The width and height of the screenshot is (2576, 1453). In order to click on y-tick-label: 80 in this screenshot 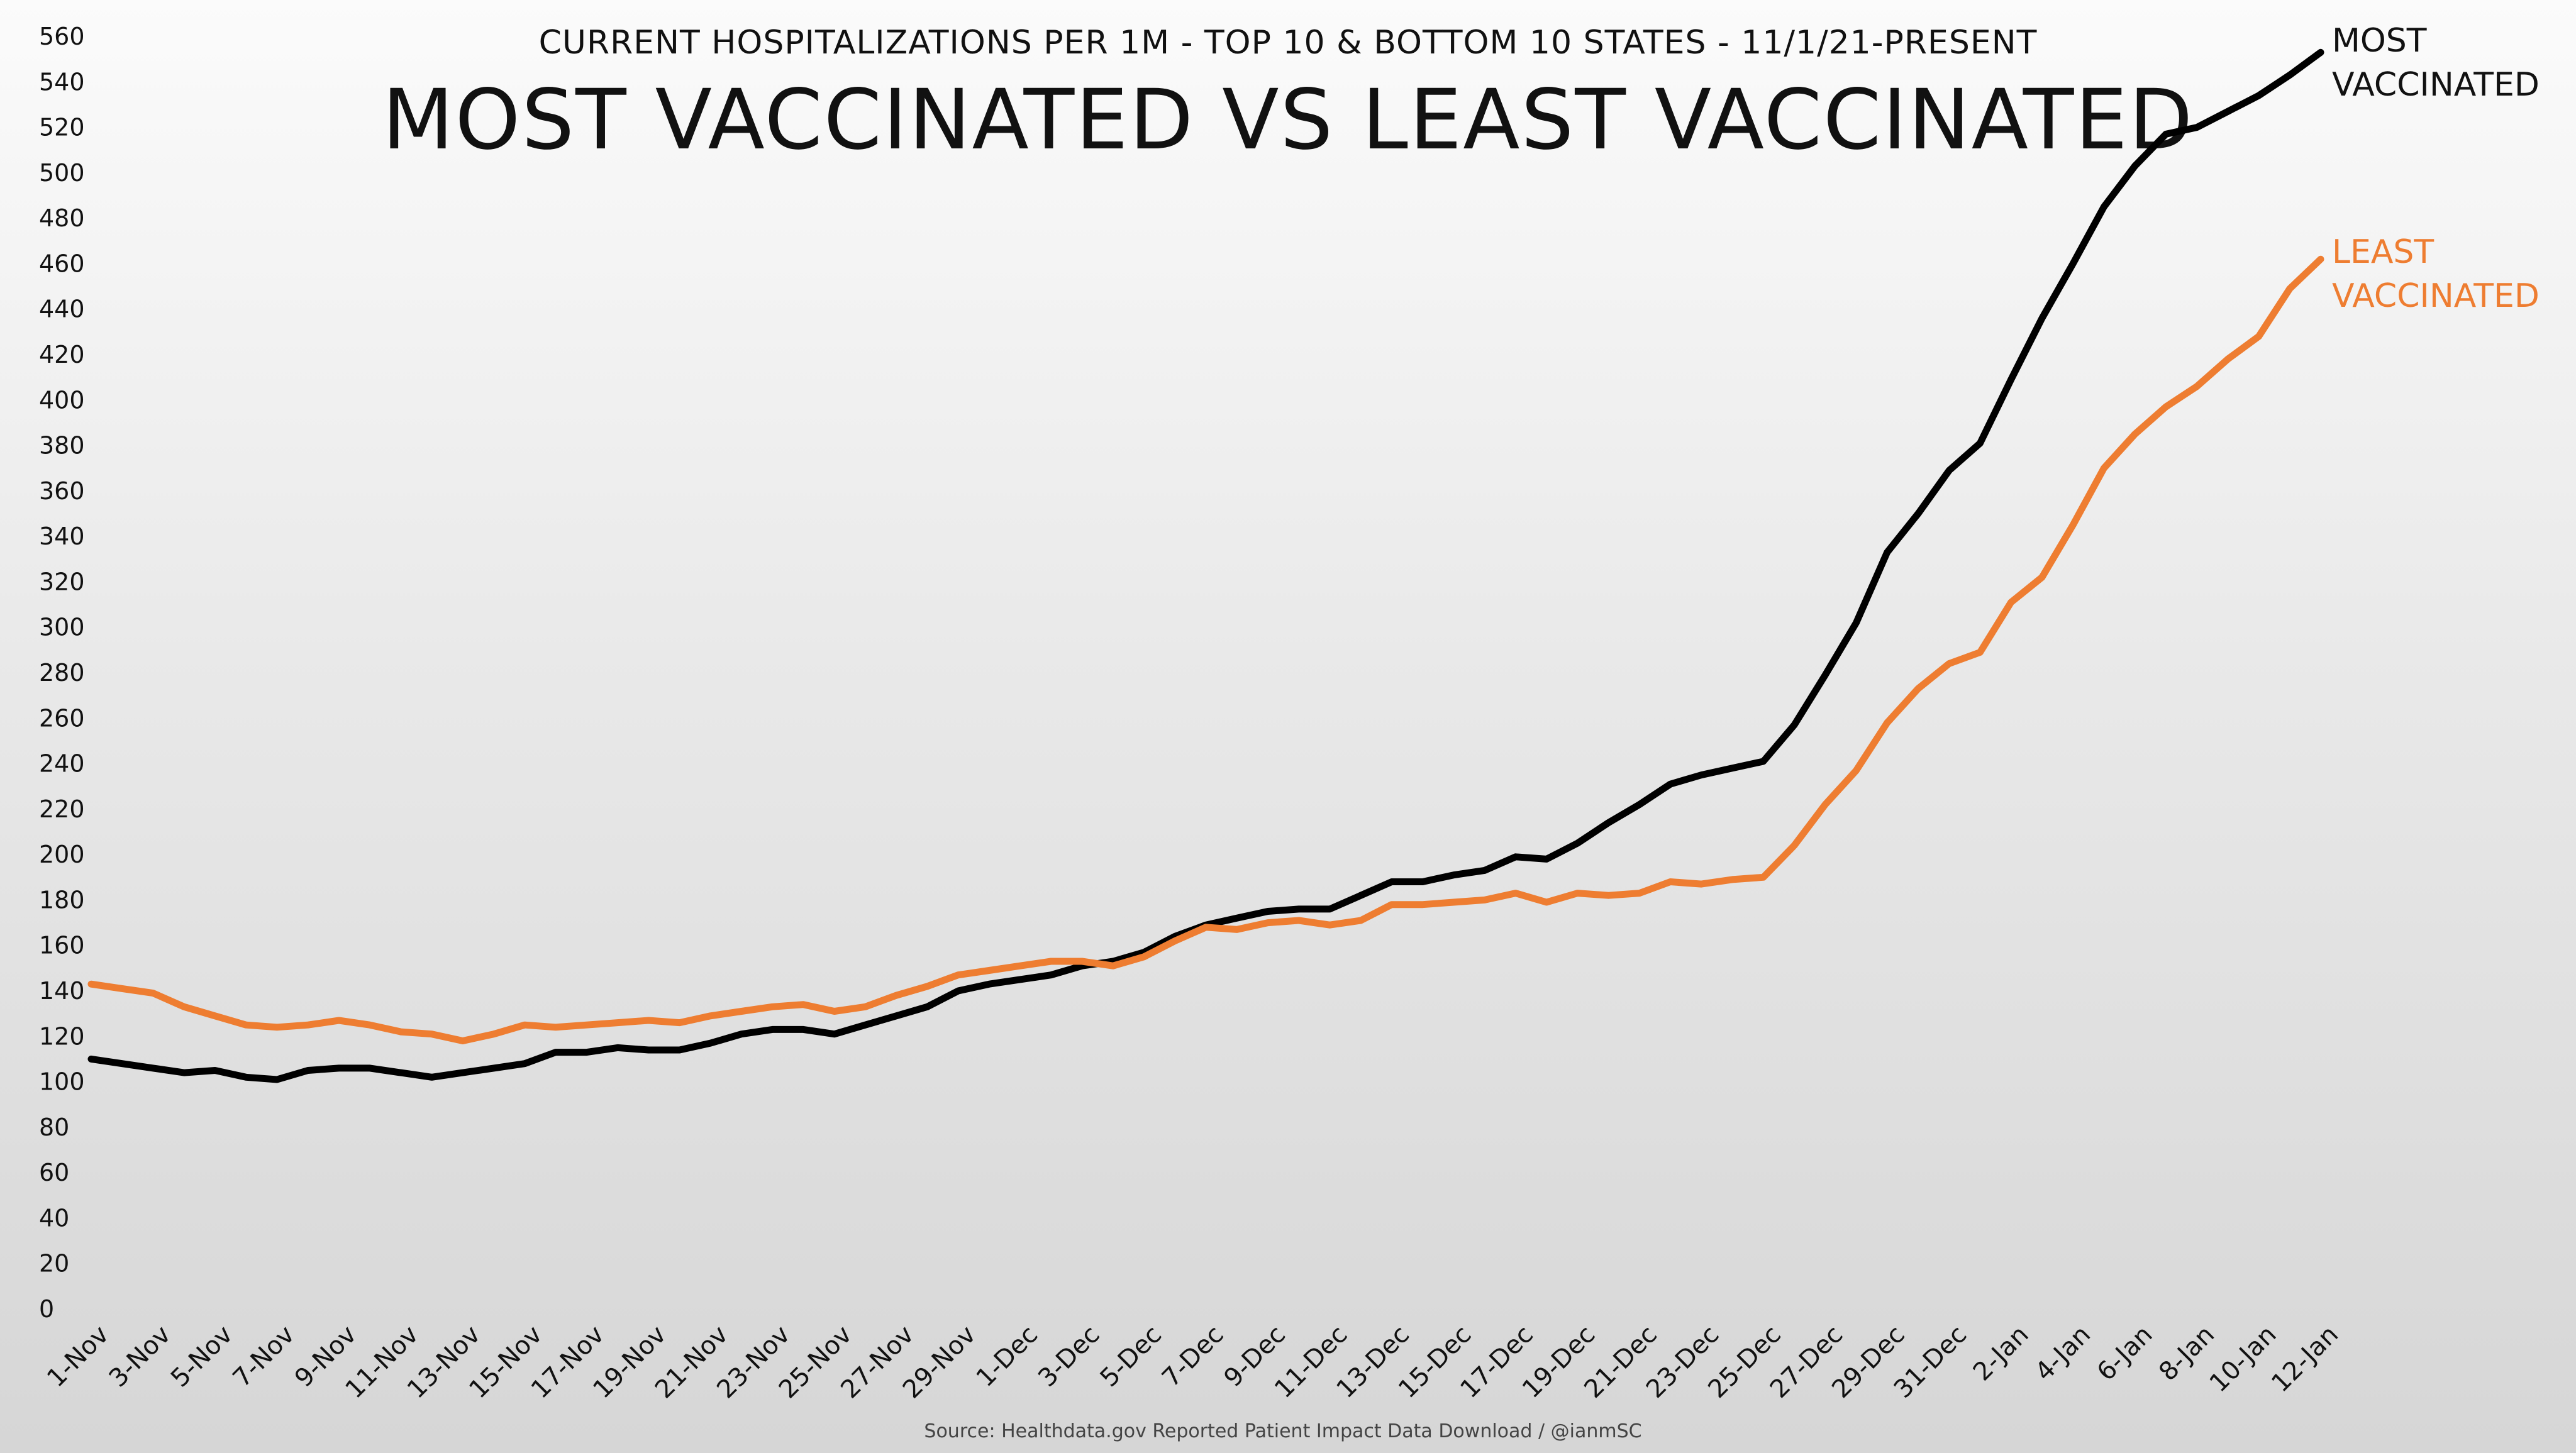, I will do `click(54, 1127)`.